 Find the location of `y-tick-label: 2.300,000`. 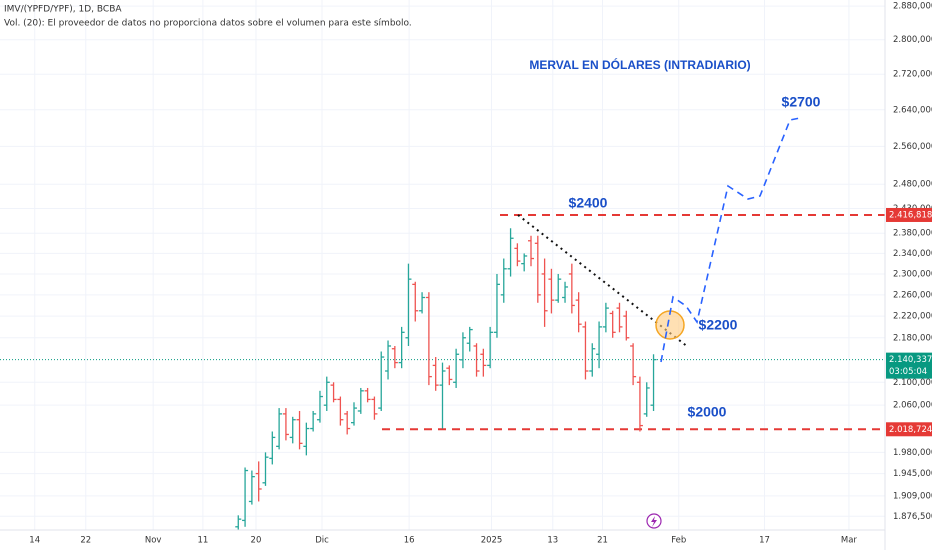

y-tick-label: 2.300,000 is located at coordinates (912, 274).